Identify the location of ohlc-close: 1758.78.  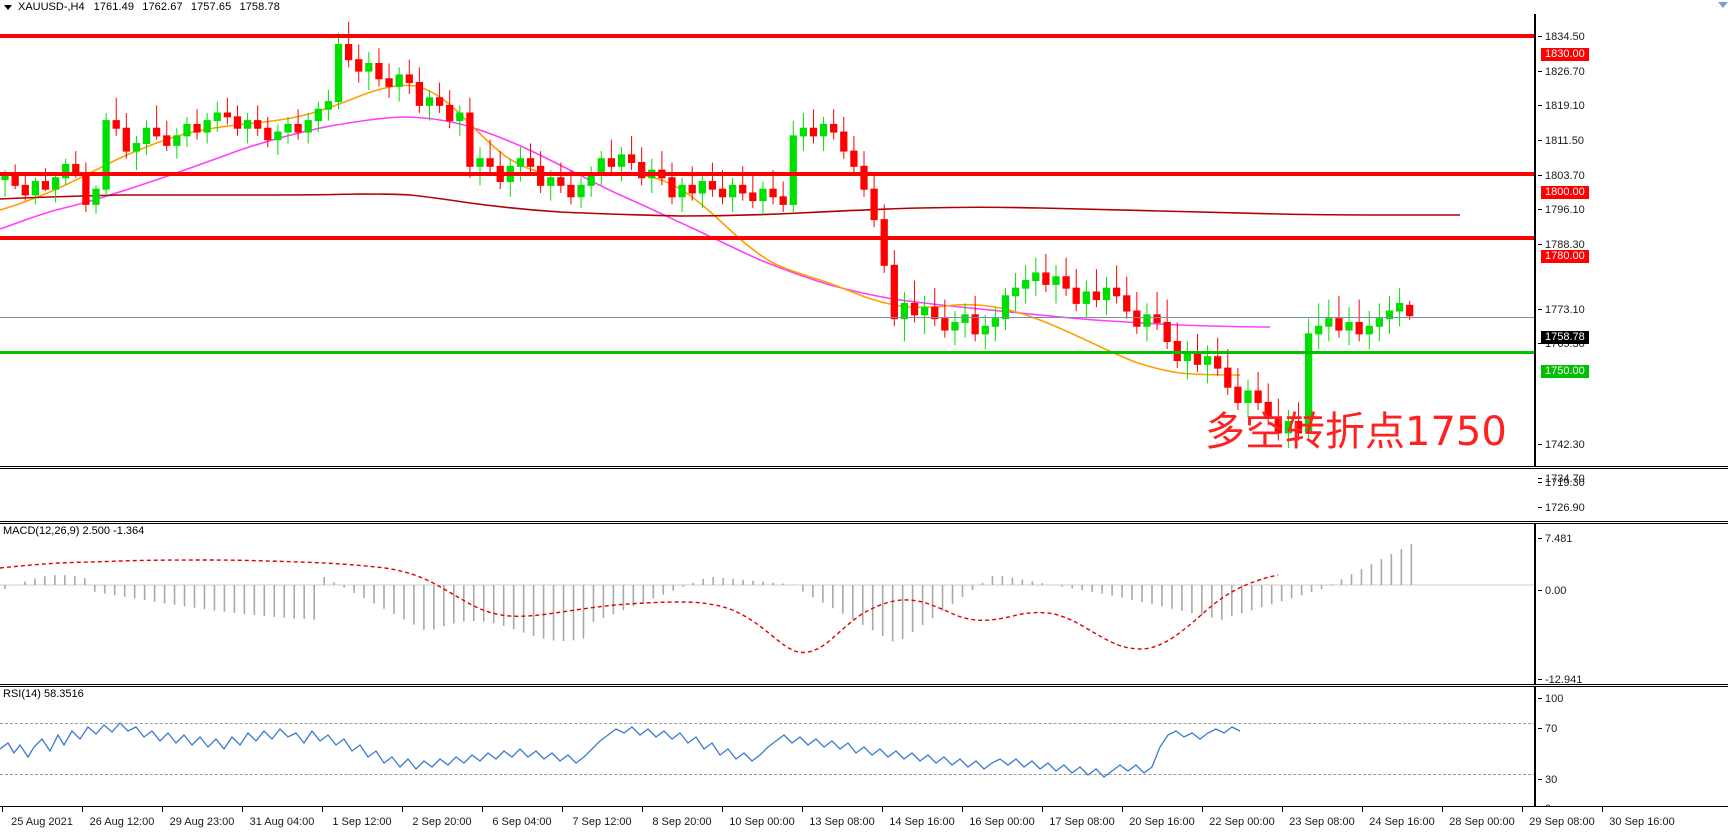
(259, 7).